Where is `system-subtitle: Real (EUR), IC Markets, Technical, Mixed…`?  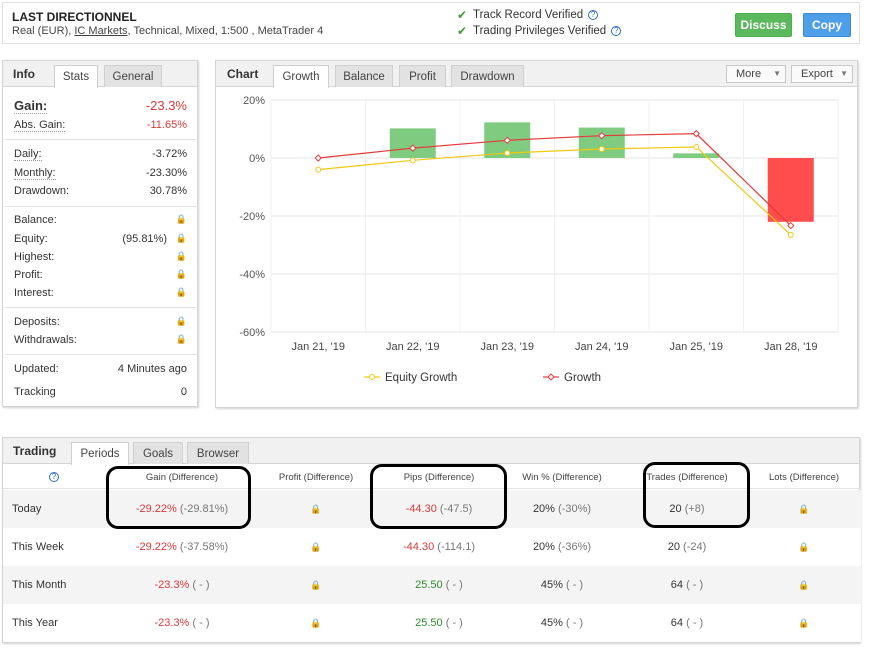
system-subtitle: Real (EUR), IC Markets, Technical, Mixed… is located at coordinates (167, 31).